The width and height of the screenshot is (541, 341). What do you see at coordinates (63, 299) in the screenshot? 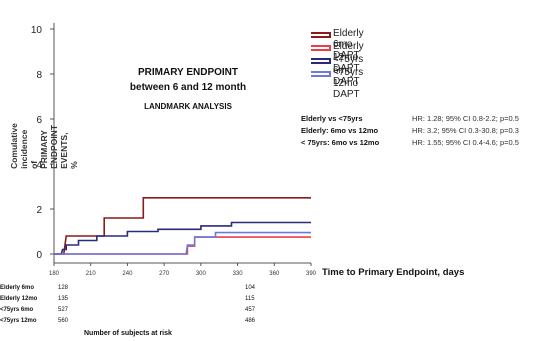
I see `risk-value: 135` at bounding box center [63, 299].